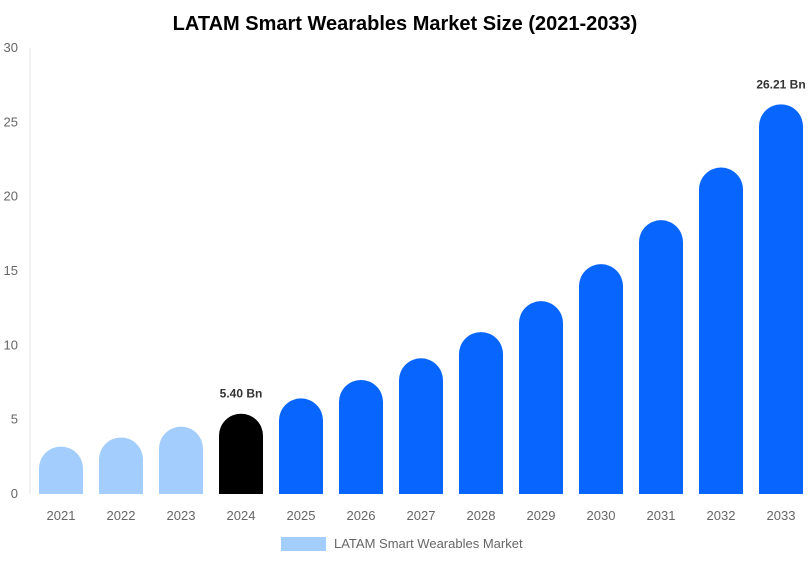 This screenshot has width=810, height=562. I want to click on bar-2027, so click(421, 426).